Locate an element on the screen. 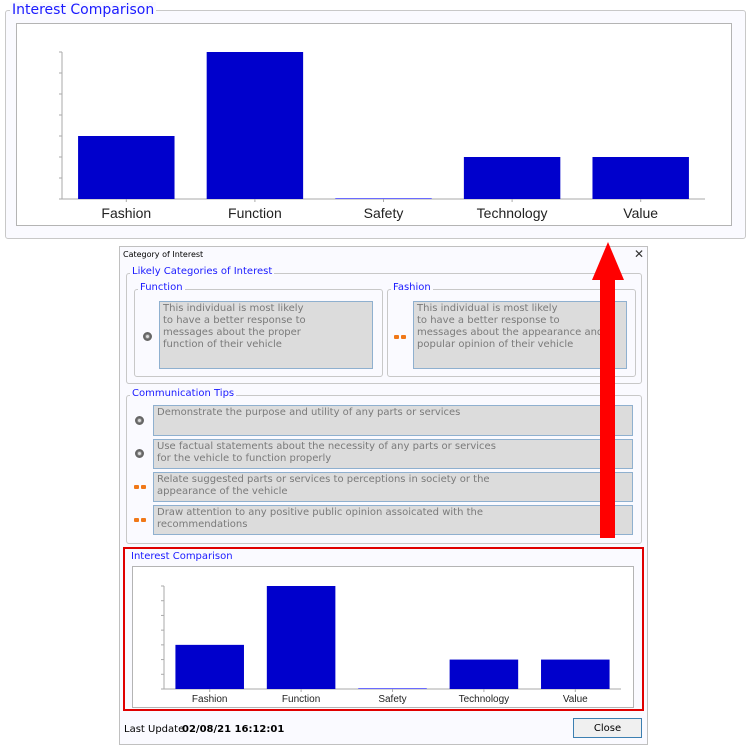  comparison-title: Interest Comparison is located at coordinates (182, 556).